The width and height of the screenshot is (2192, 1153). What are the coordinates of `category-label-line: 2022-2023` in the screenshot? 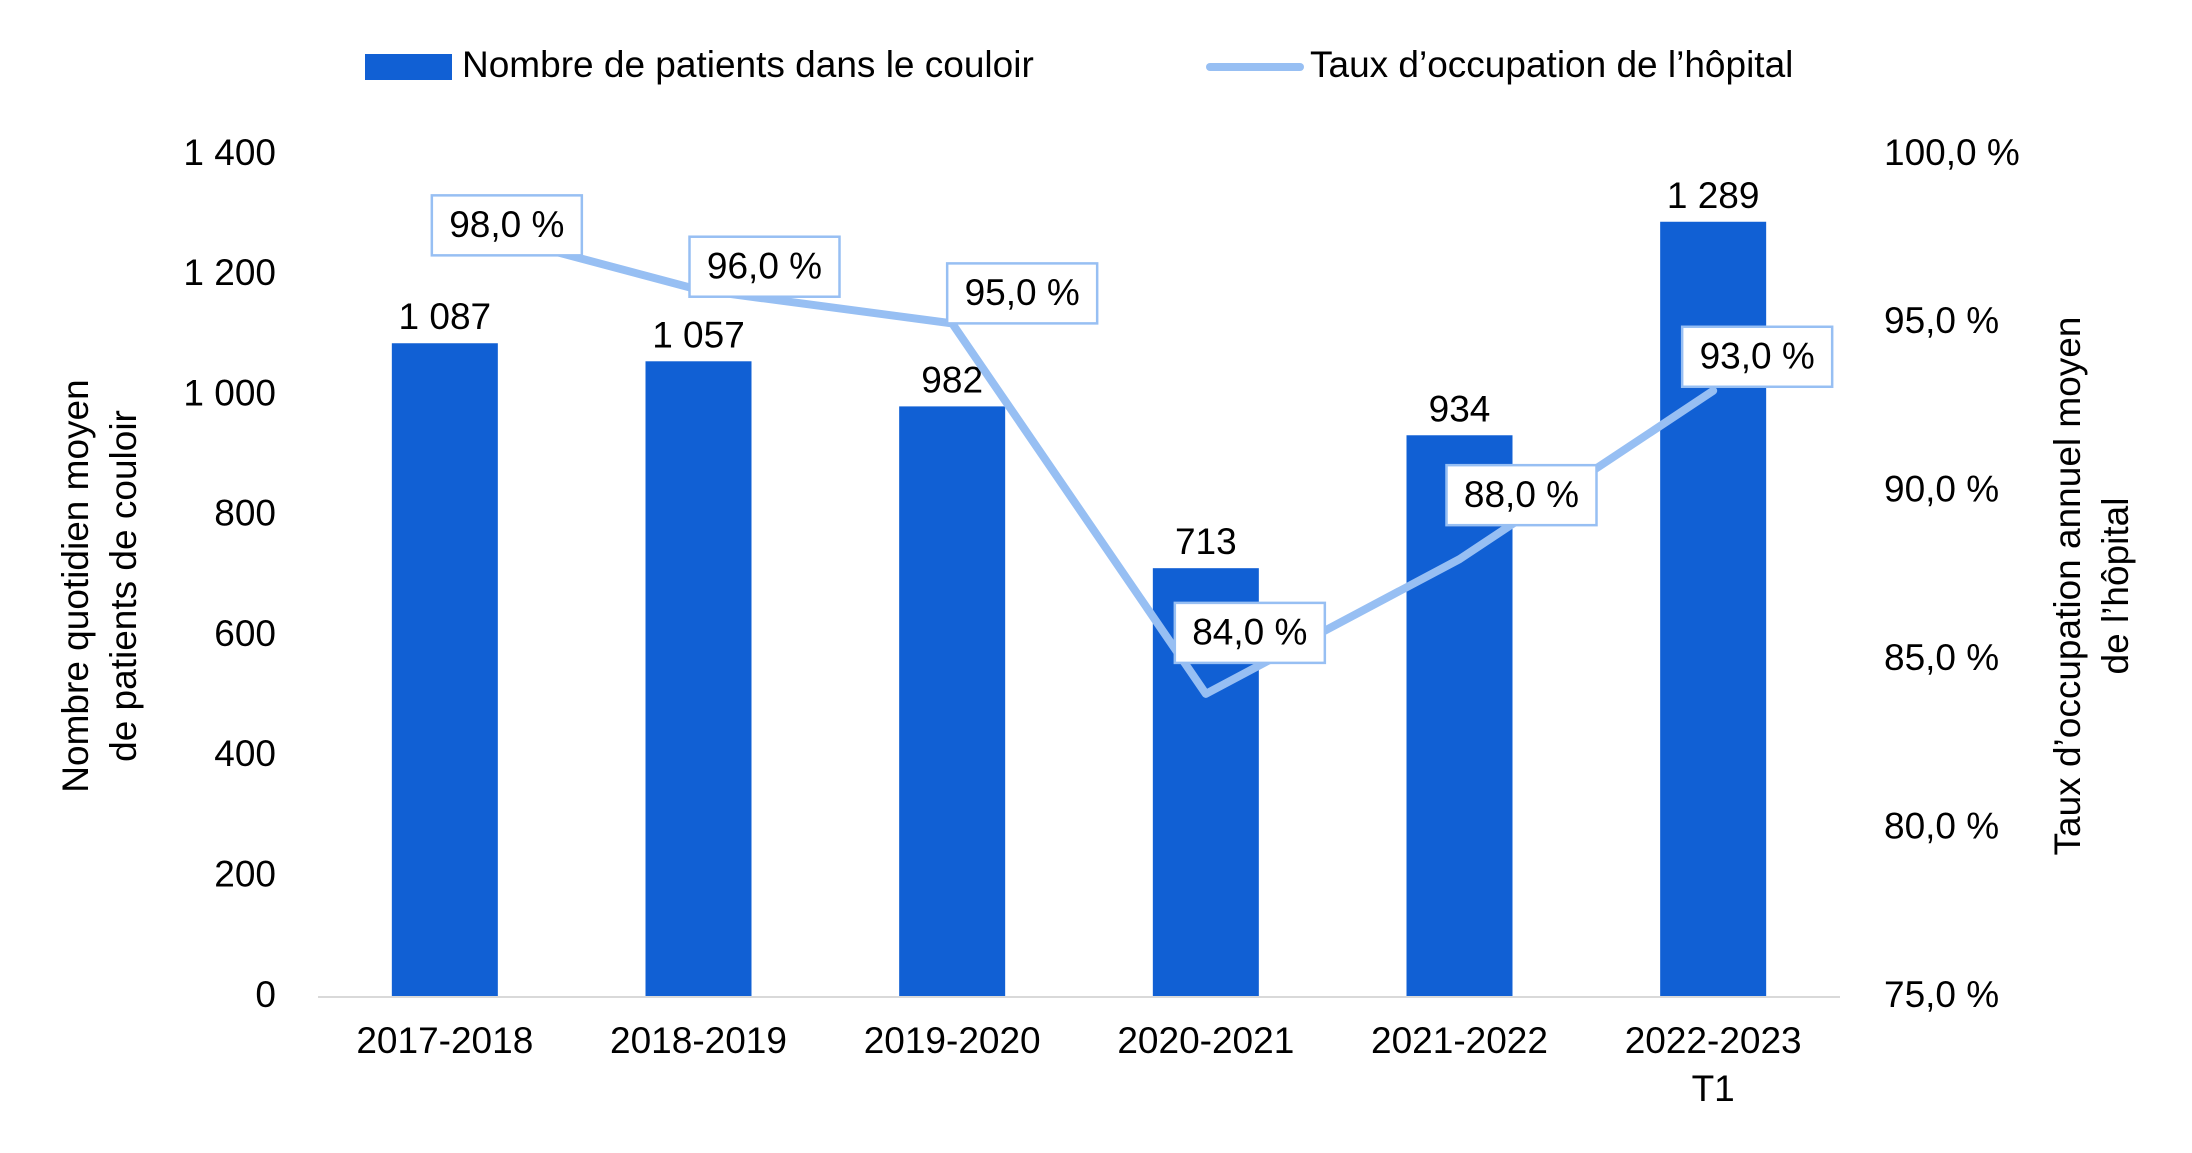 It's located at (1713, 1040).